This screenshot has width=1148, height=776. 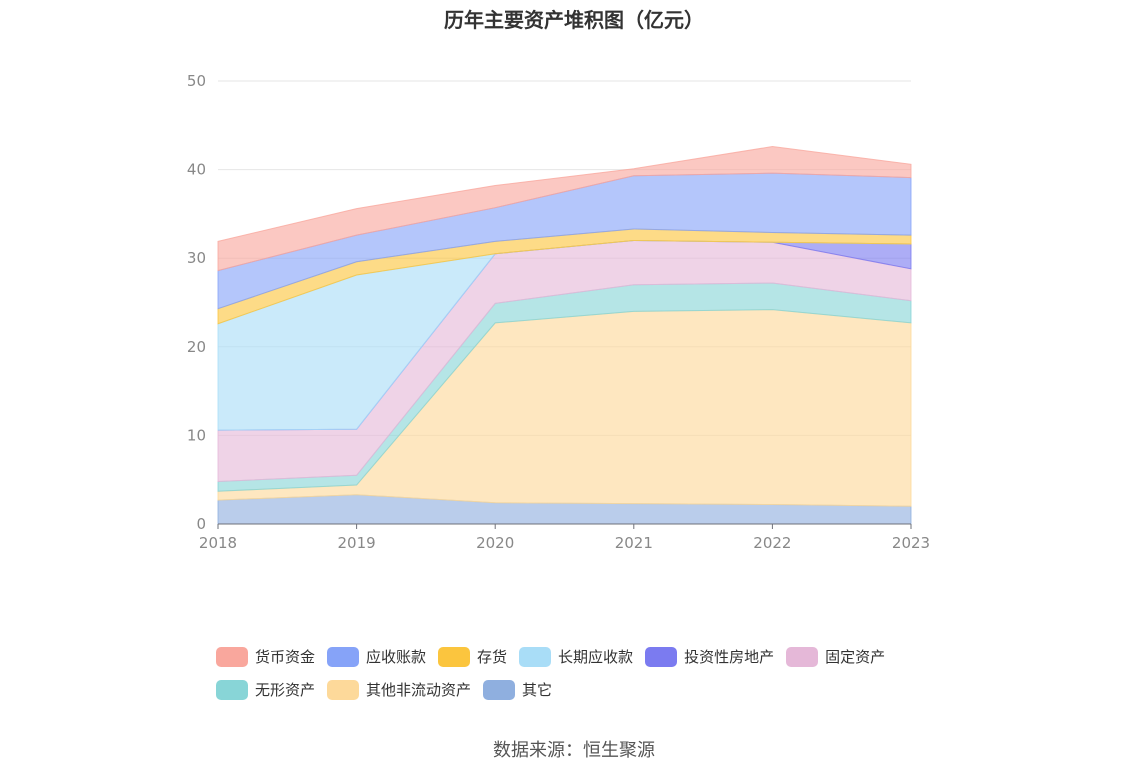 I want to click on legend-item: 应收账款, so click(x=376, y=656).